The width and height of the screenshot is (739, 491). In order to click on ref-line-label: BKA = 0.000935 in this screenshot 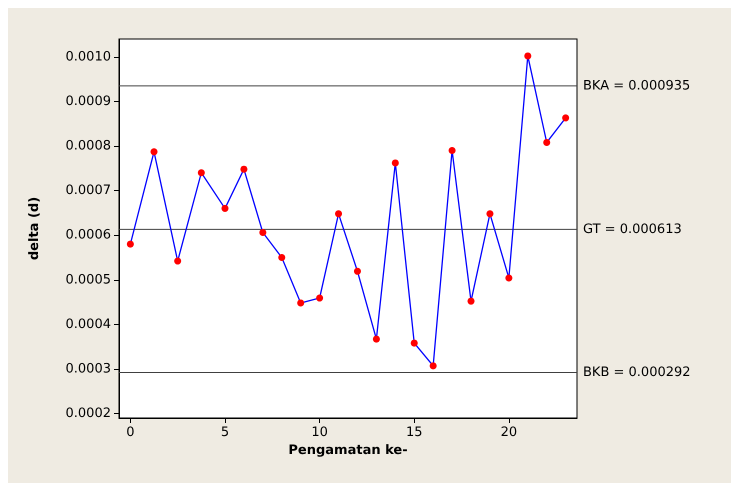, I will do `click(636, 86)`.